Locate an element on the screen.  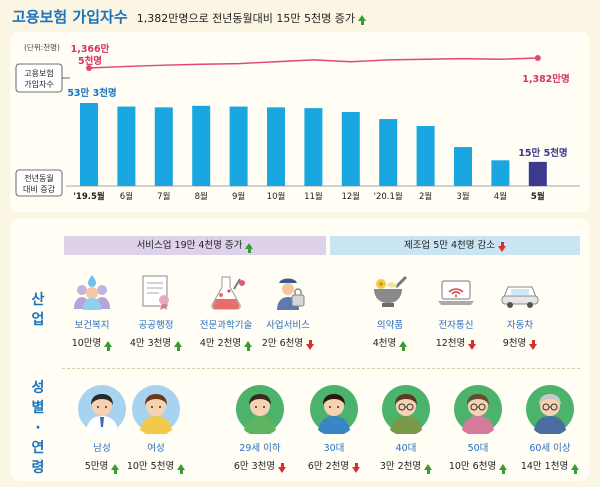
industry-value-row: 4만 3천명 is located at coordinates (156, 343).